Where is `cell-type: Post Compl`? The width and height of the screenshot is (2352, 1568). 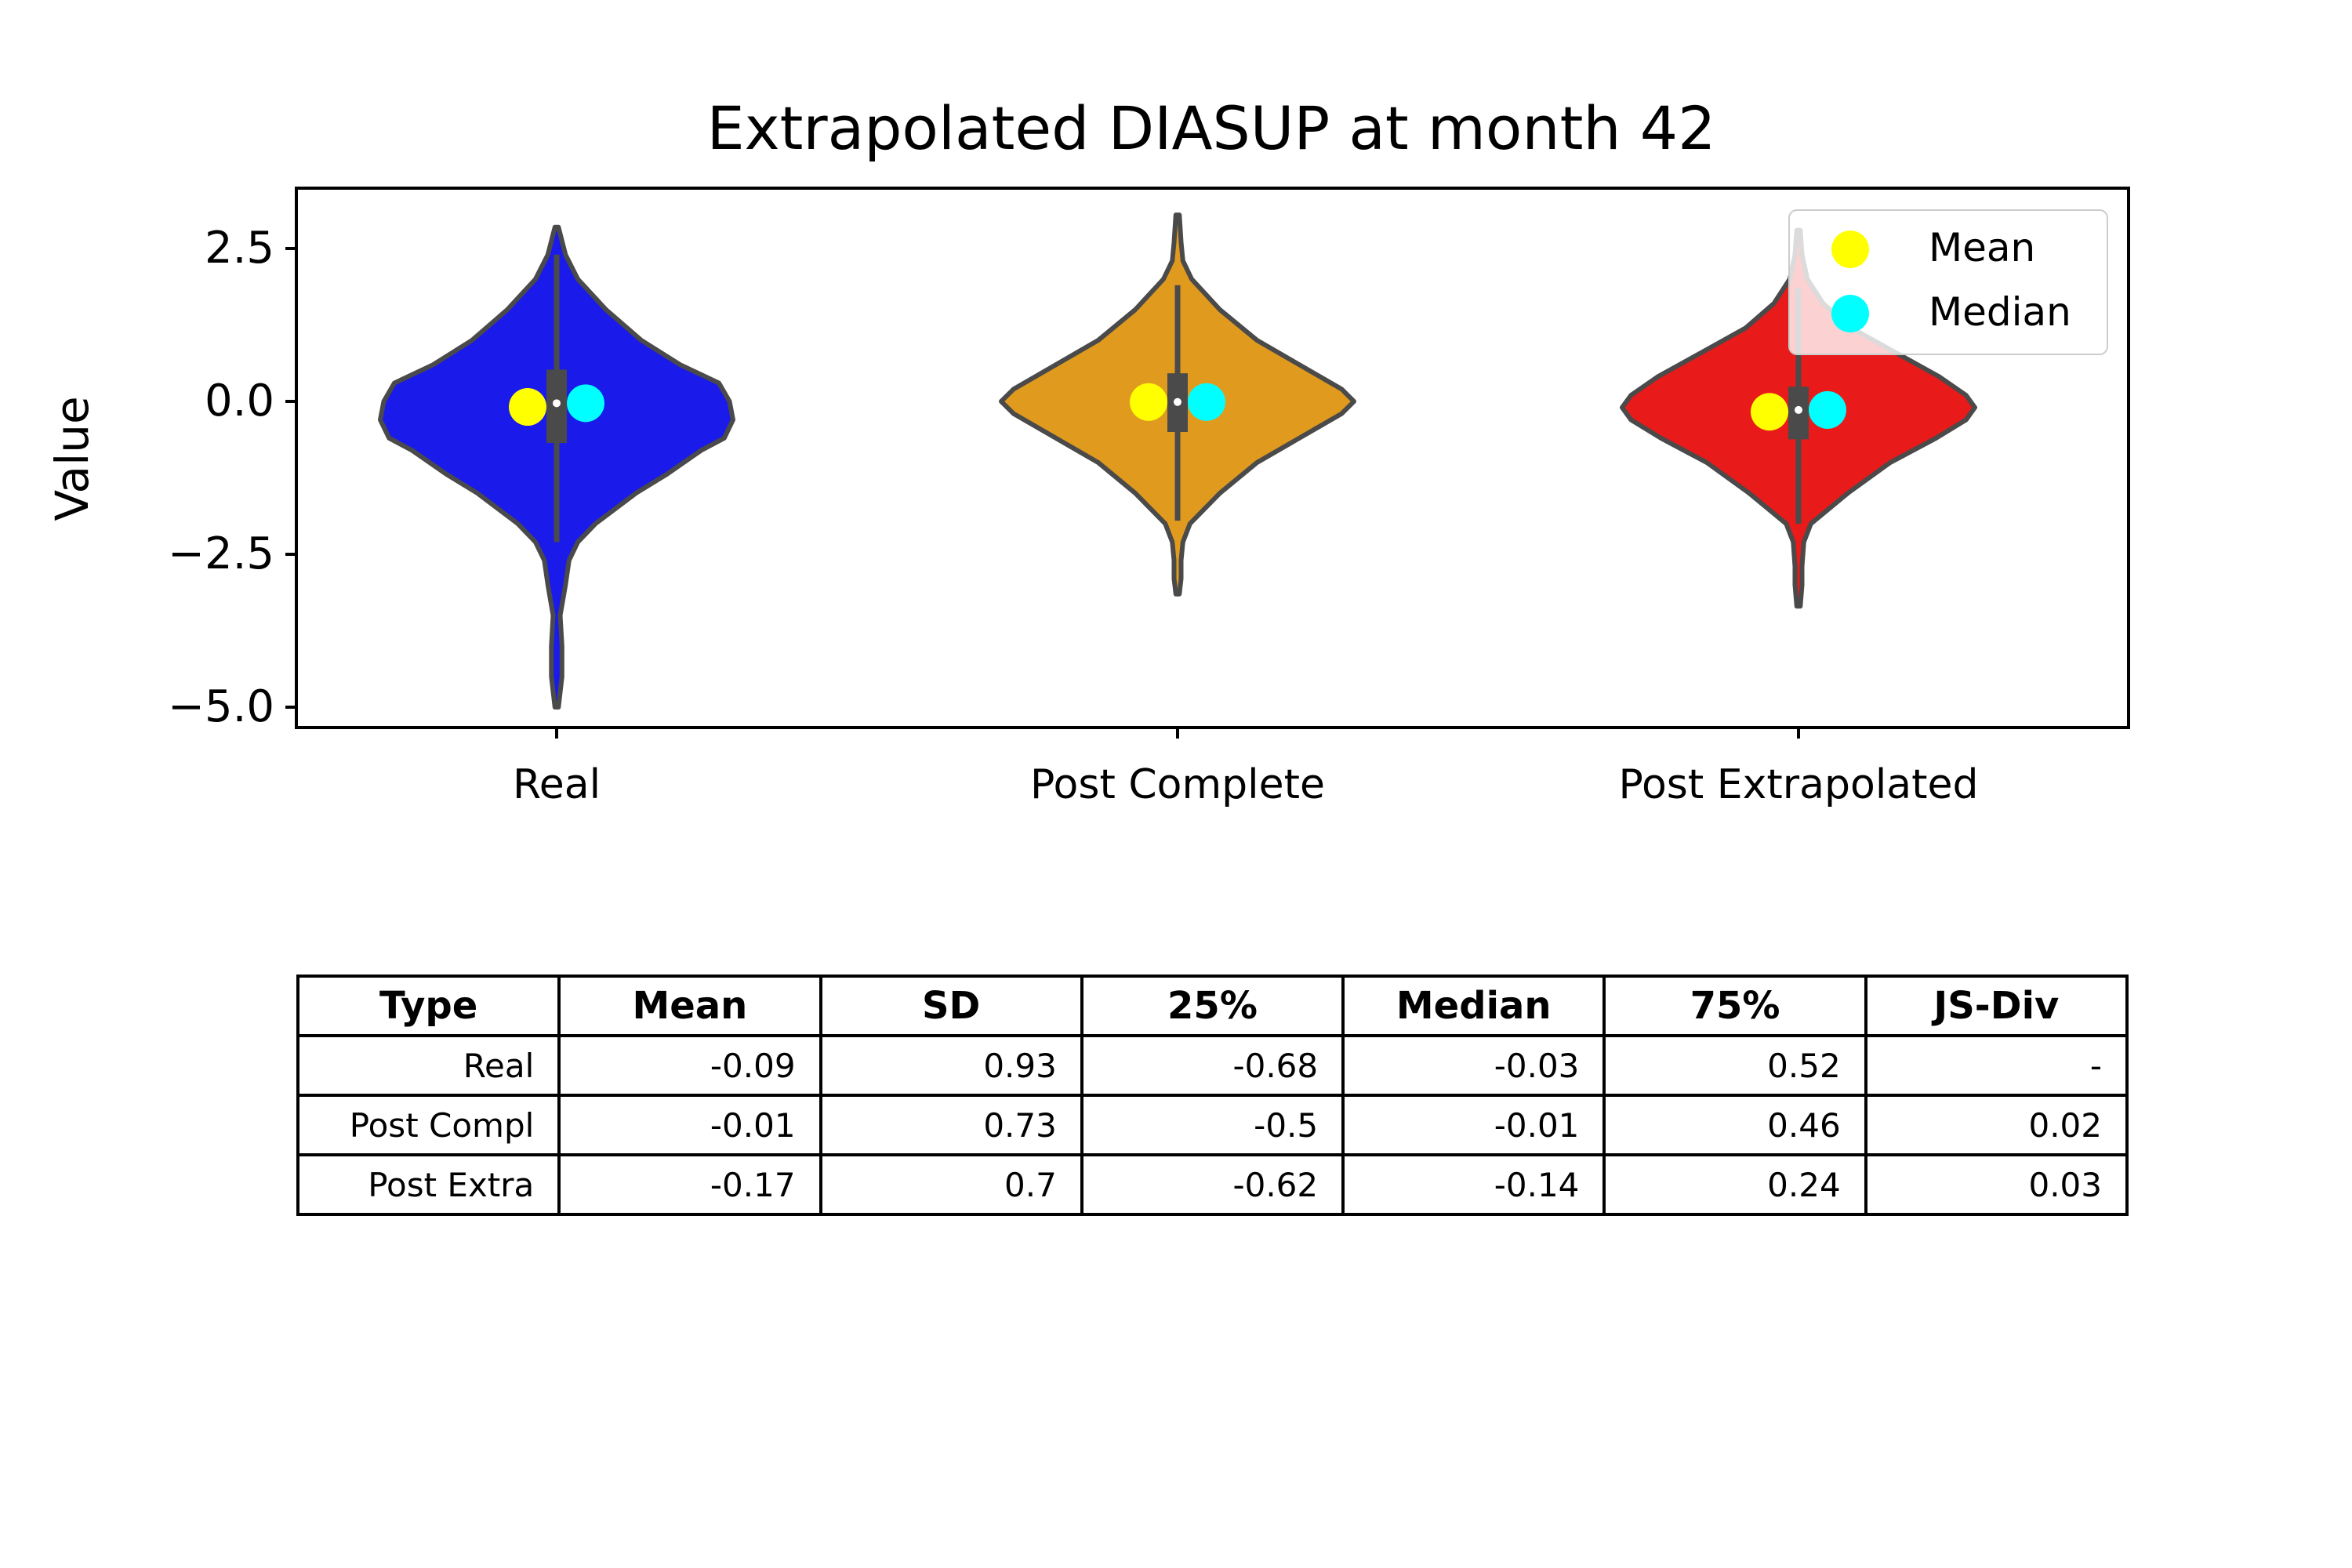 cell-type: Post Compl is located at coordinates (429, 1125).